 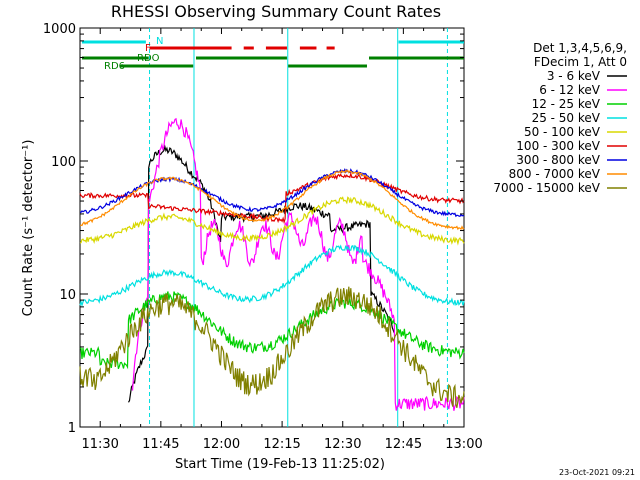 What do you see at coordinates (221, 444) in the screenshot?
I see `x-tick-label: 12:00` at bounding box center [221, 444].